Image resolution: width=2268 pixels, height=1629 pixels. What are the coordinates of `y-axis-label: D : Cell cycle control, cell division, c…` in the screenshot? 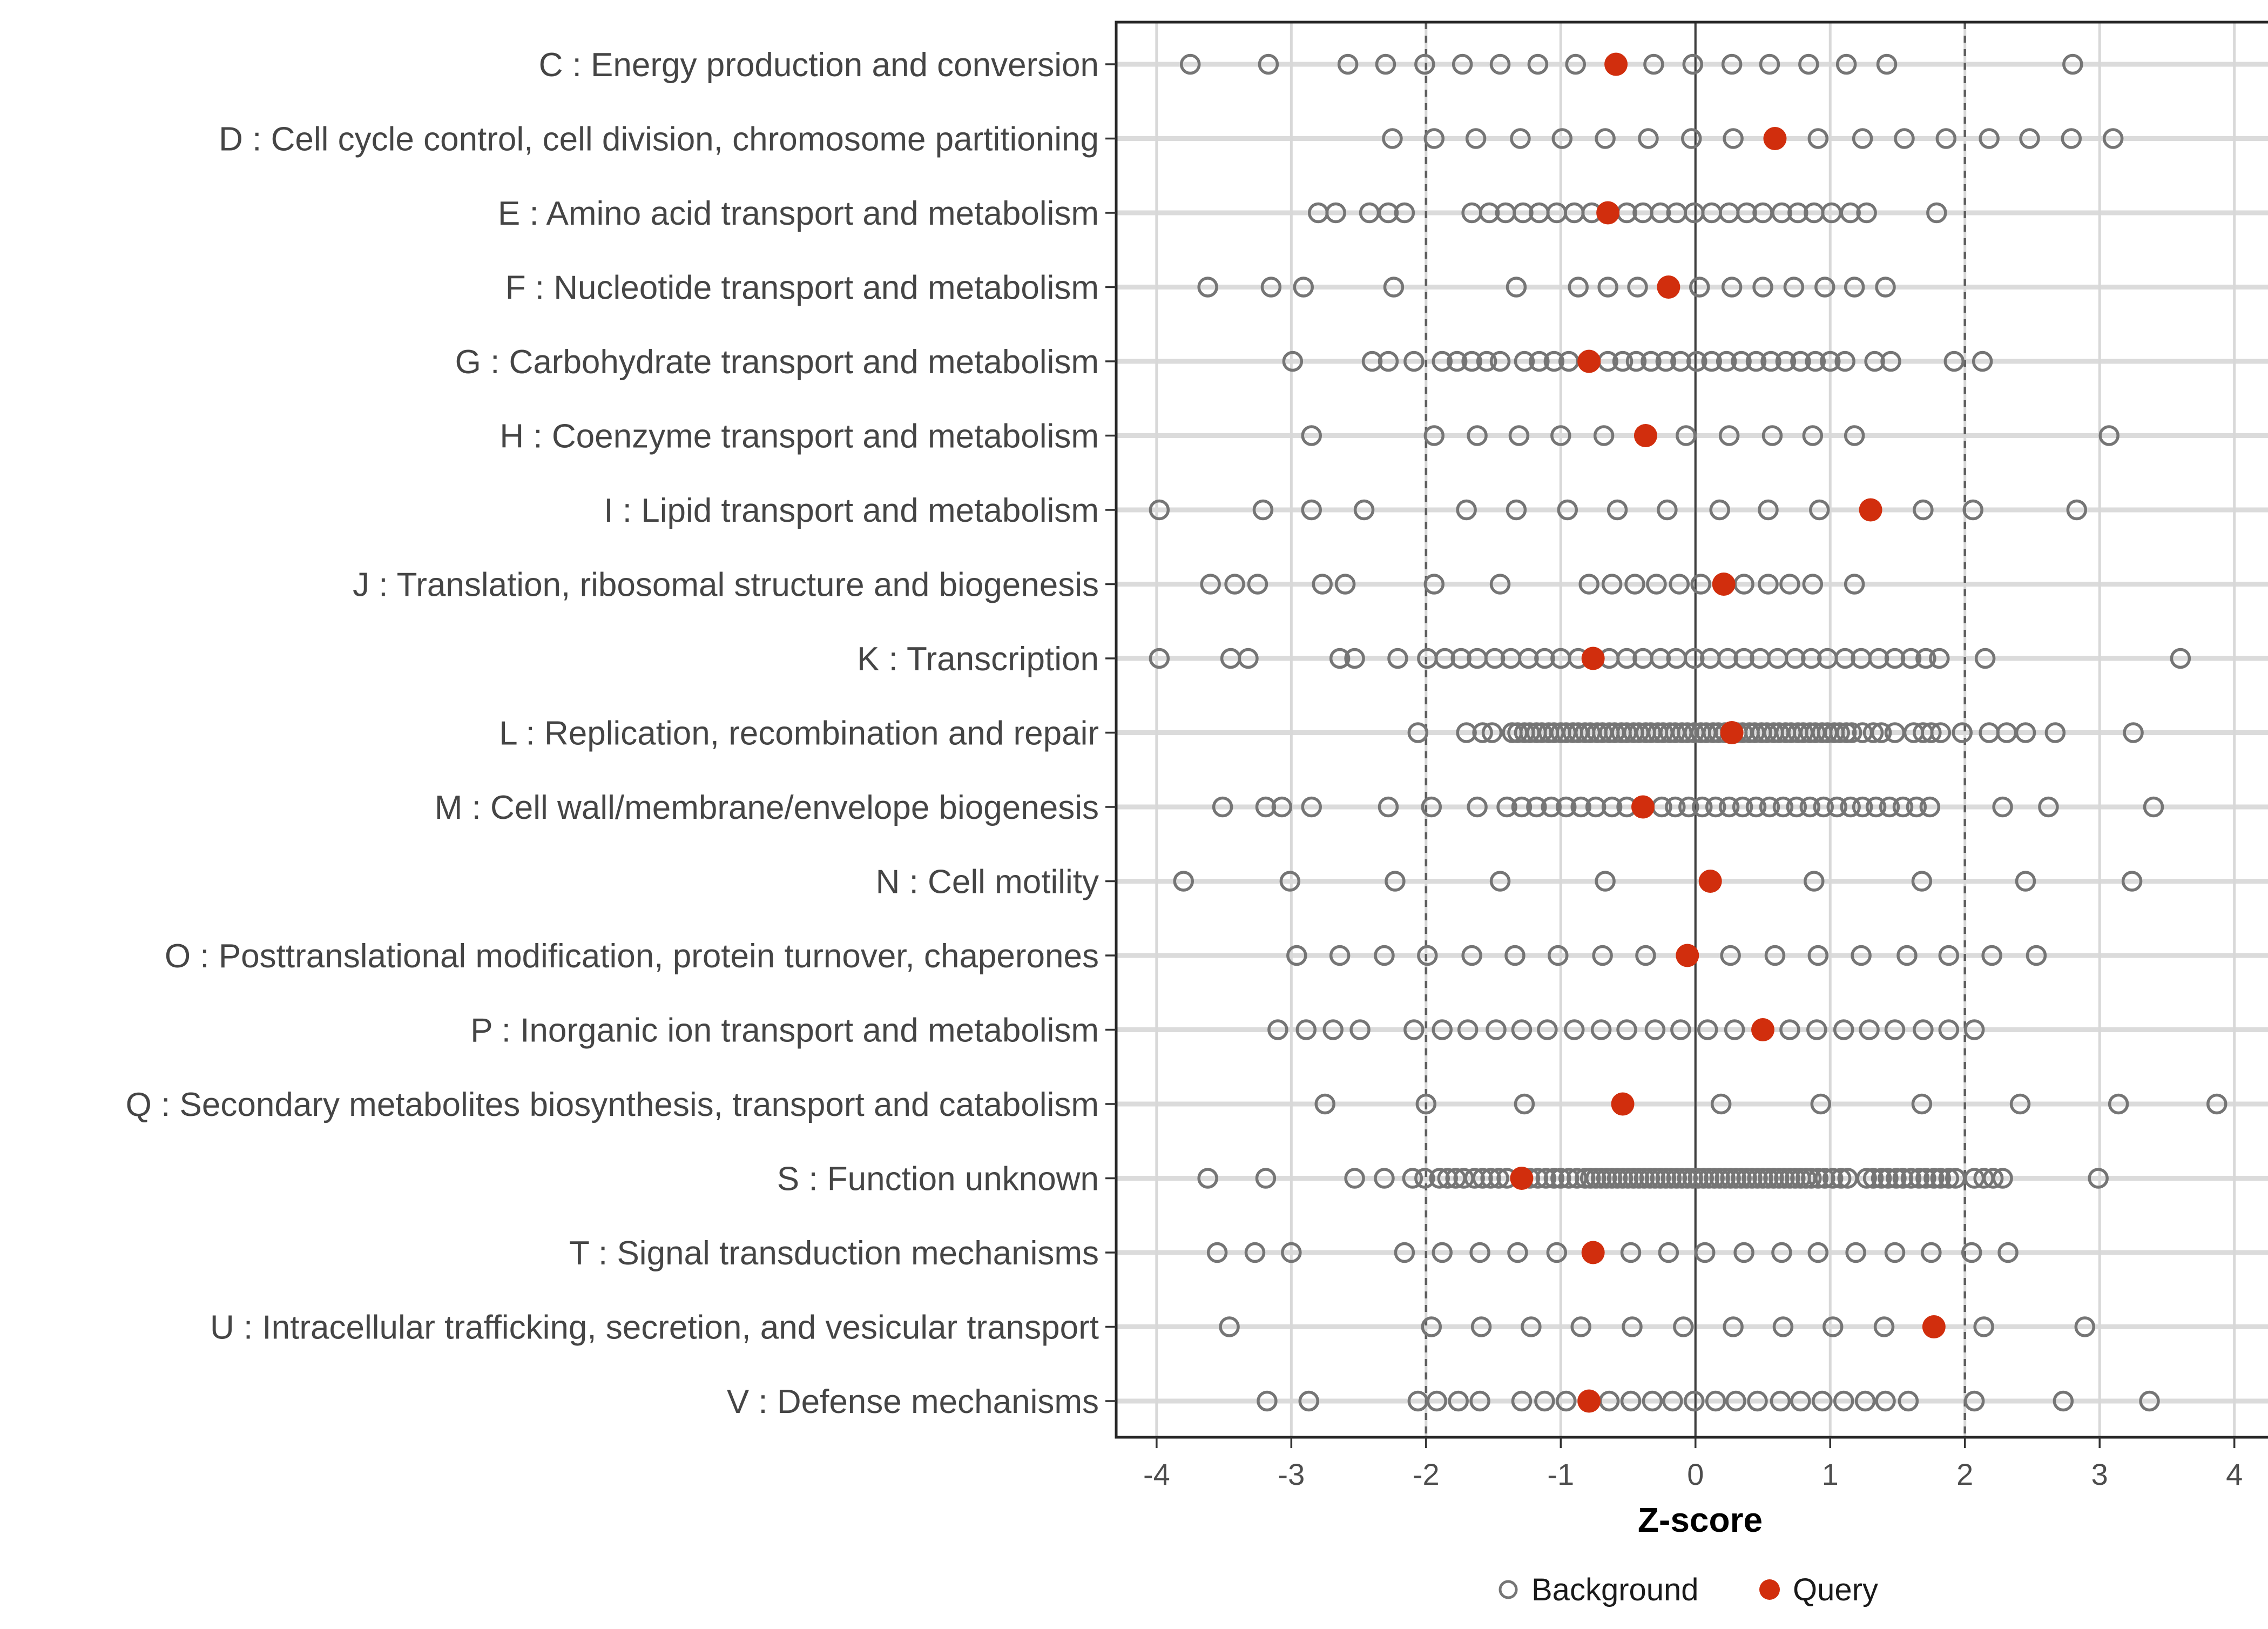 It's located at (659, 139).